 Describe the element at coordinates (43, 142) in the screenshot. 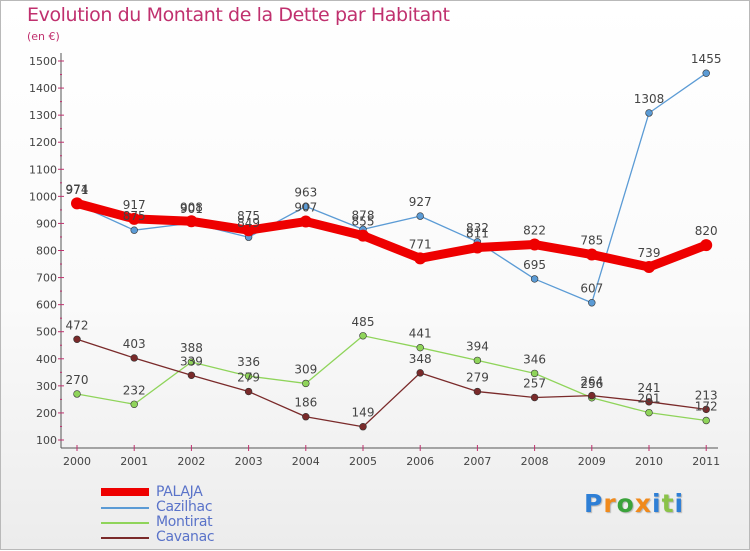

I see `y-tick-label: 1200` at that location.